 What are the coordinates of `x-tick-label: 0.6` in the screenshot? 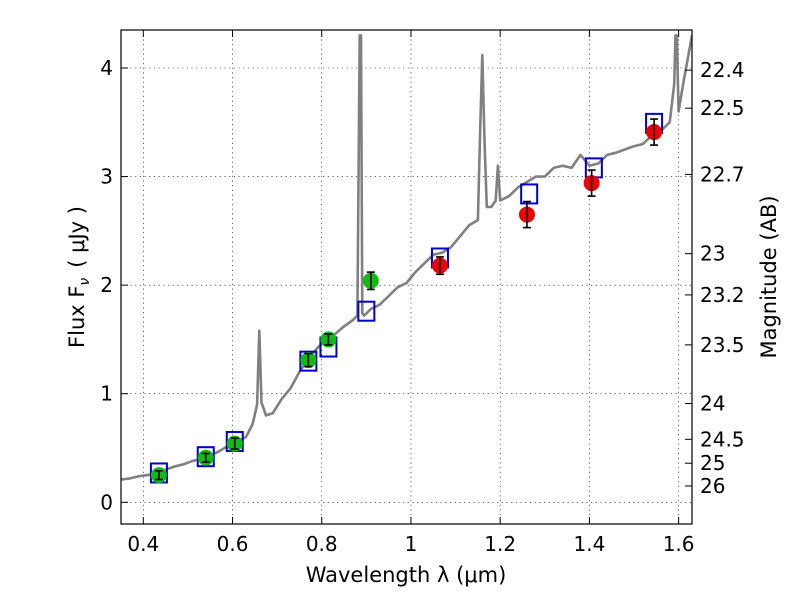 It's located at (233, 544).